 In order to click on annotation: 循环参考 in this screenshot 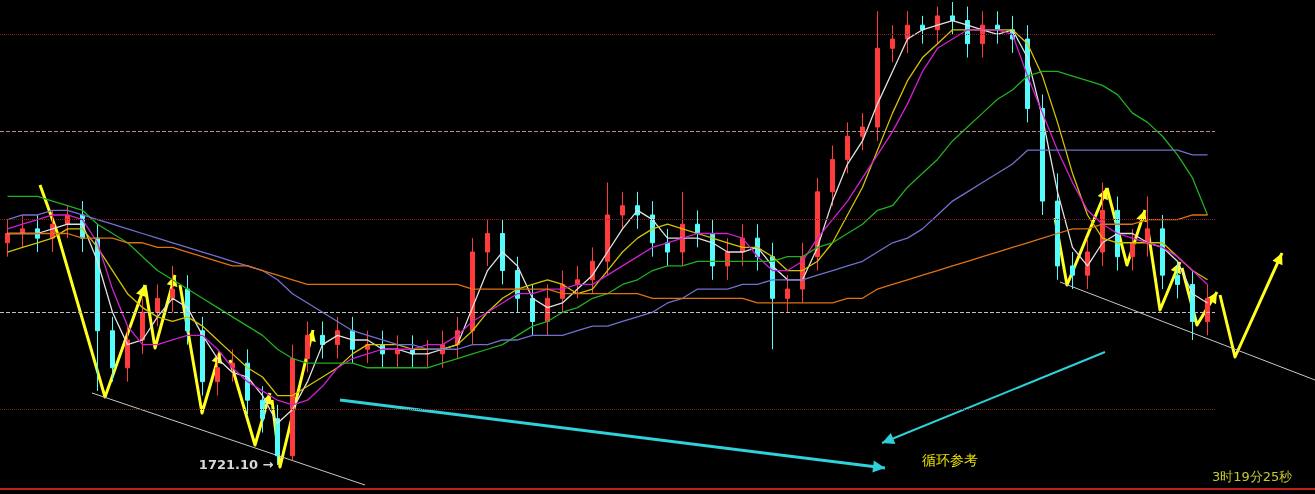, I will do `click(950, 461)`.